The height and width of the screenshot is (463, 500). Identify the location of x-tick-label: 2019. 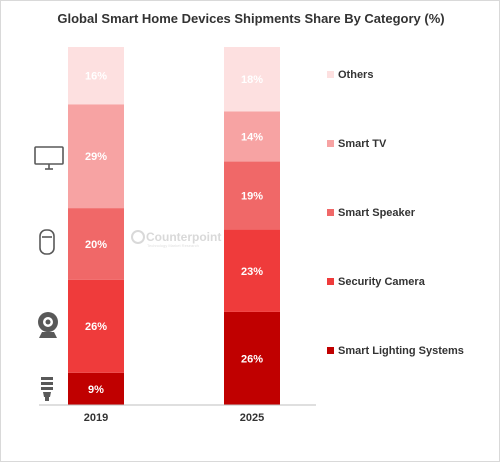
(96, 418).